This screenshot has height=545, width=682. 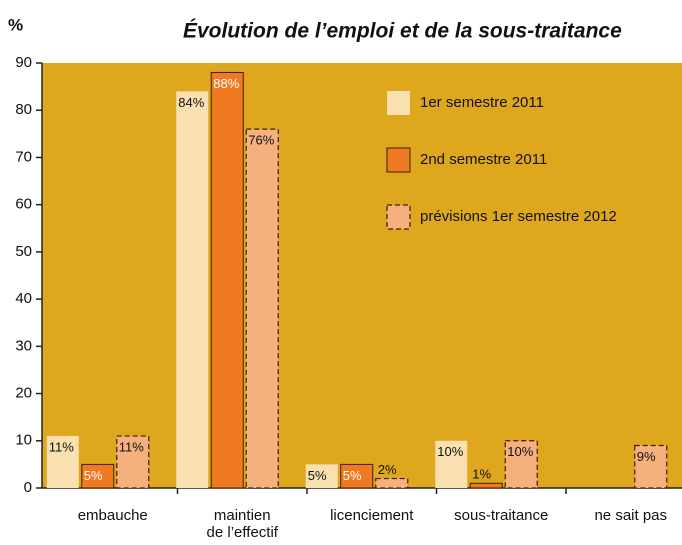 I want to click on y-tick-label: 40, so click(x=23, y=298).